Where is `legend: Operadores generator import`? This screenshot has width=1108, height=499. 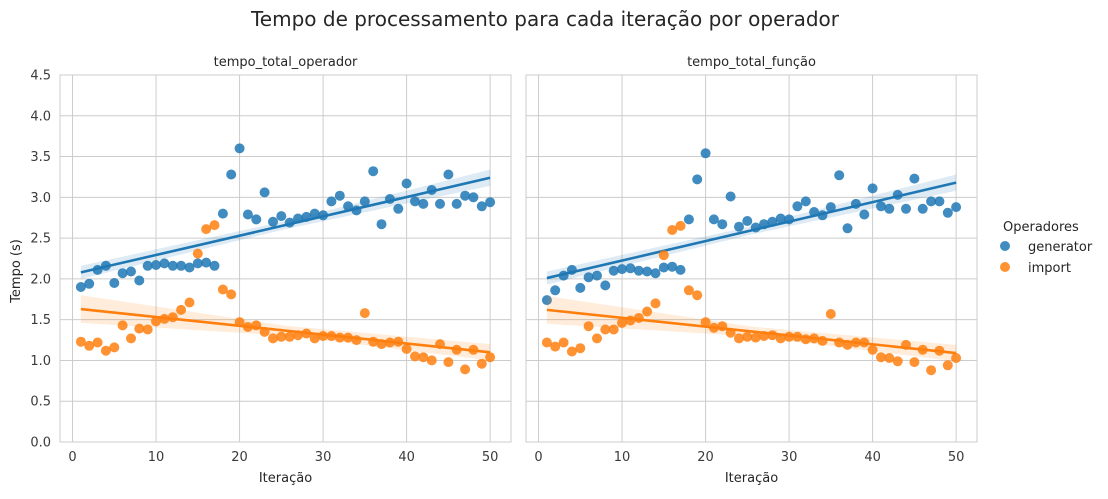
legend: Operadores generator import is located at coordinates (1046, 248).